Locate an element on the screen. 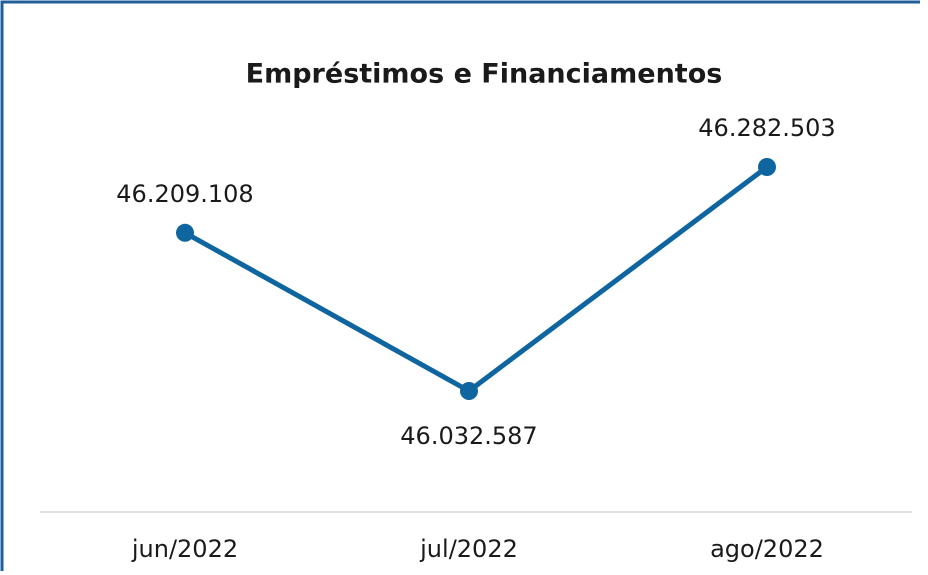 The height and width of the screenshot is (575, 928). data-label: 46.282.503 is located at coordinates (766, 128).